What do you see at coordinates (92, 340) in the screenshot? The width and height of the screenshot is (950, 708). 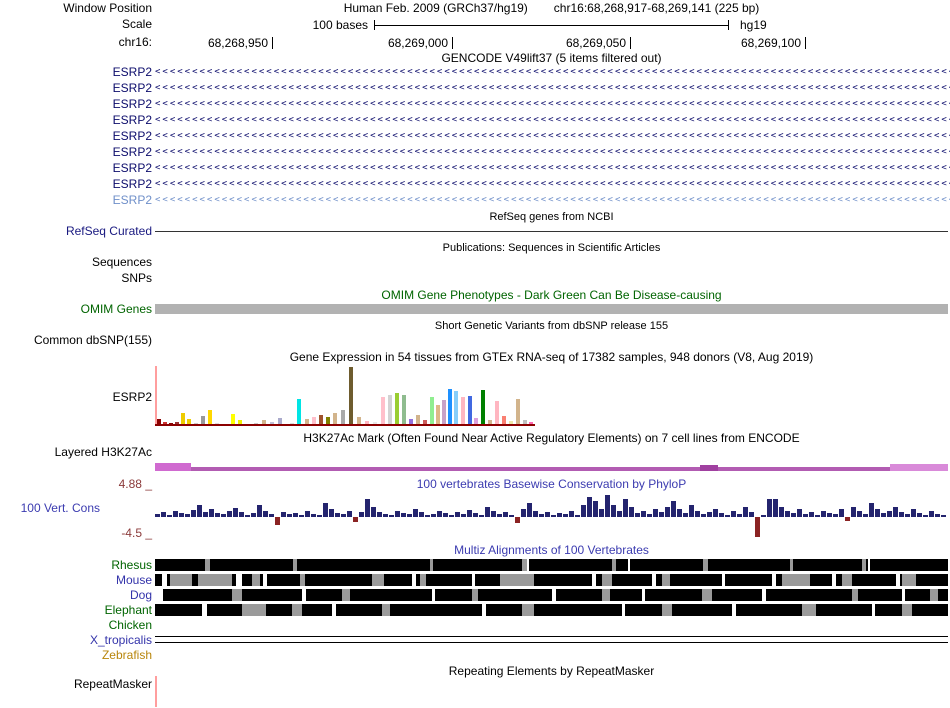 I see `dbsnp-label: Common dbSNP(155)` at bounding box center [92, 340].